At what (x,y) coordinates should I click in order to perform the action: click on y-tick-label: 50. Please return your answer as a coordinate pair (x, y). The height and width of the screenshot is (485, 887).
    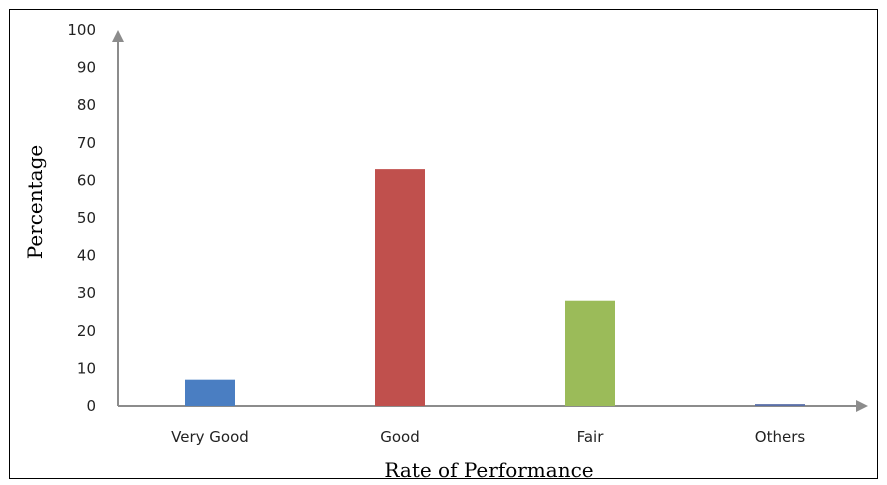
    Looking at the image, I should click on (86, 218).